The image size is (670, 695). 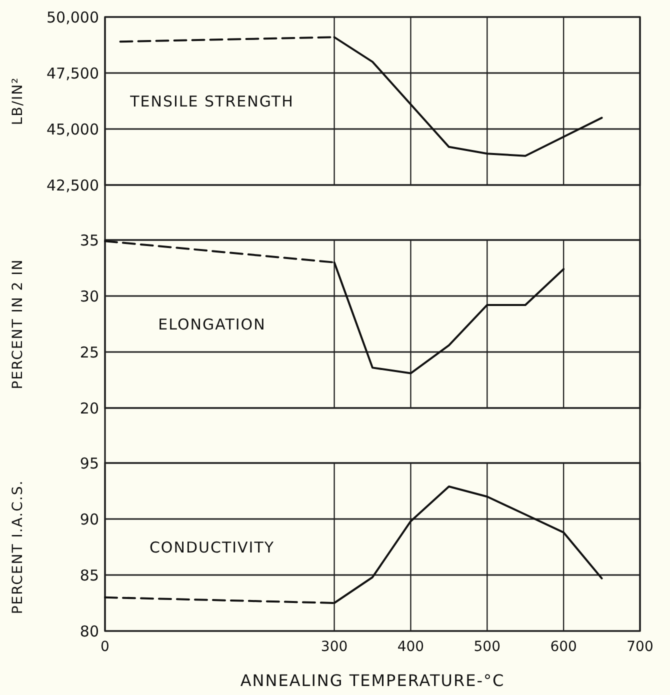 I want to click on annotation: ELONGATION, so click(x=212, y=324).